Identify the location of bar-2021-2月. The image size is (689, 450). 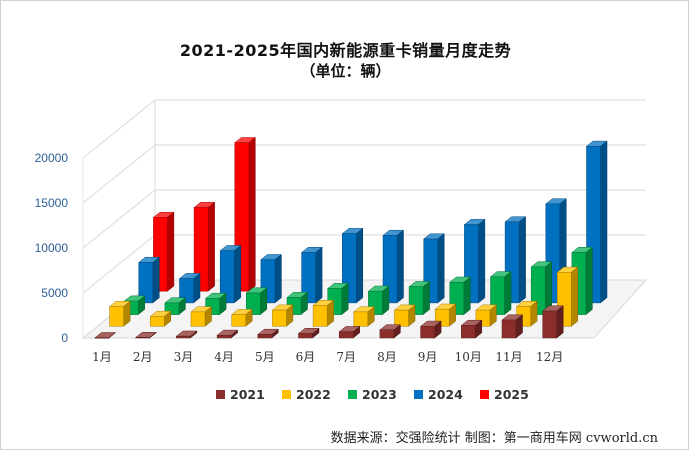
(145, 335).